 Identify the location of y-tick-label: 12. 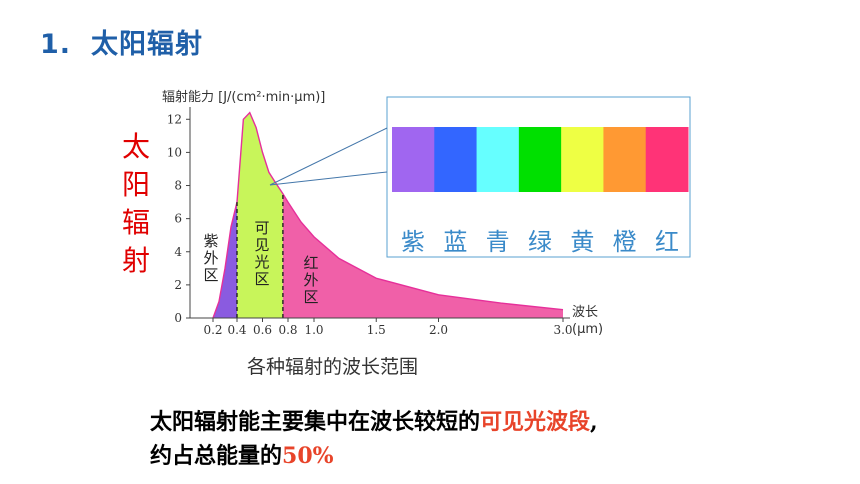
(174, 119).